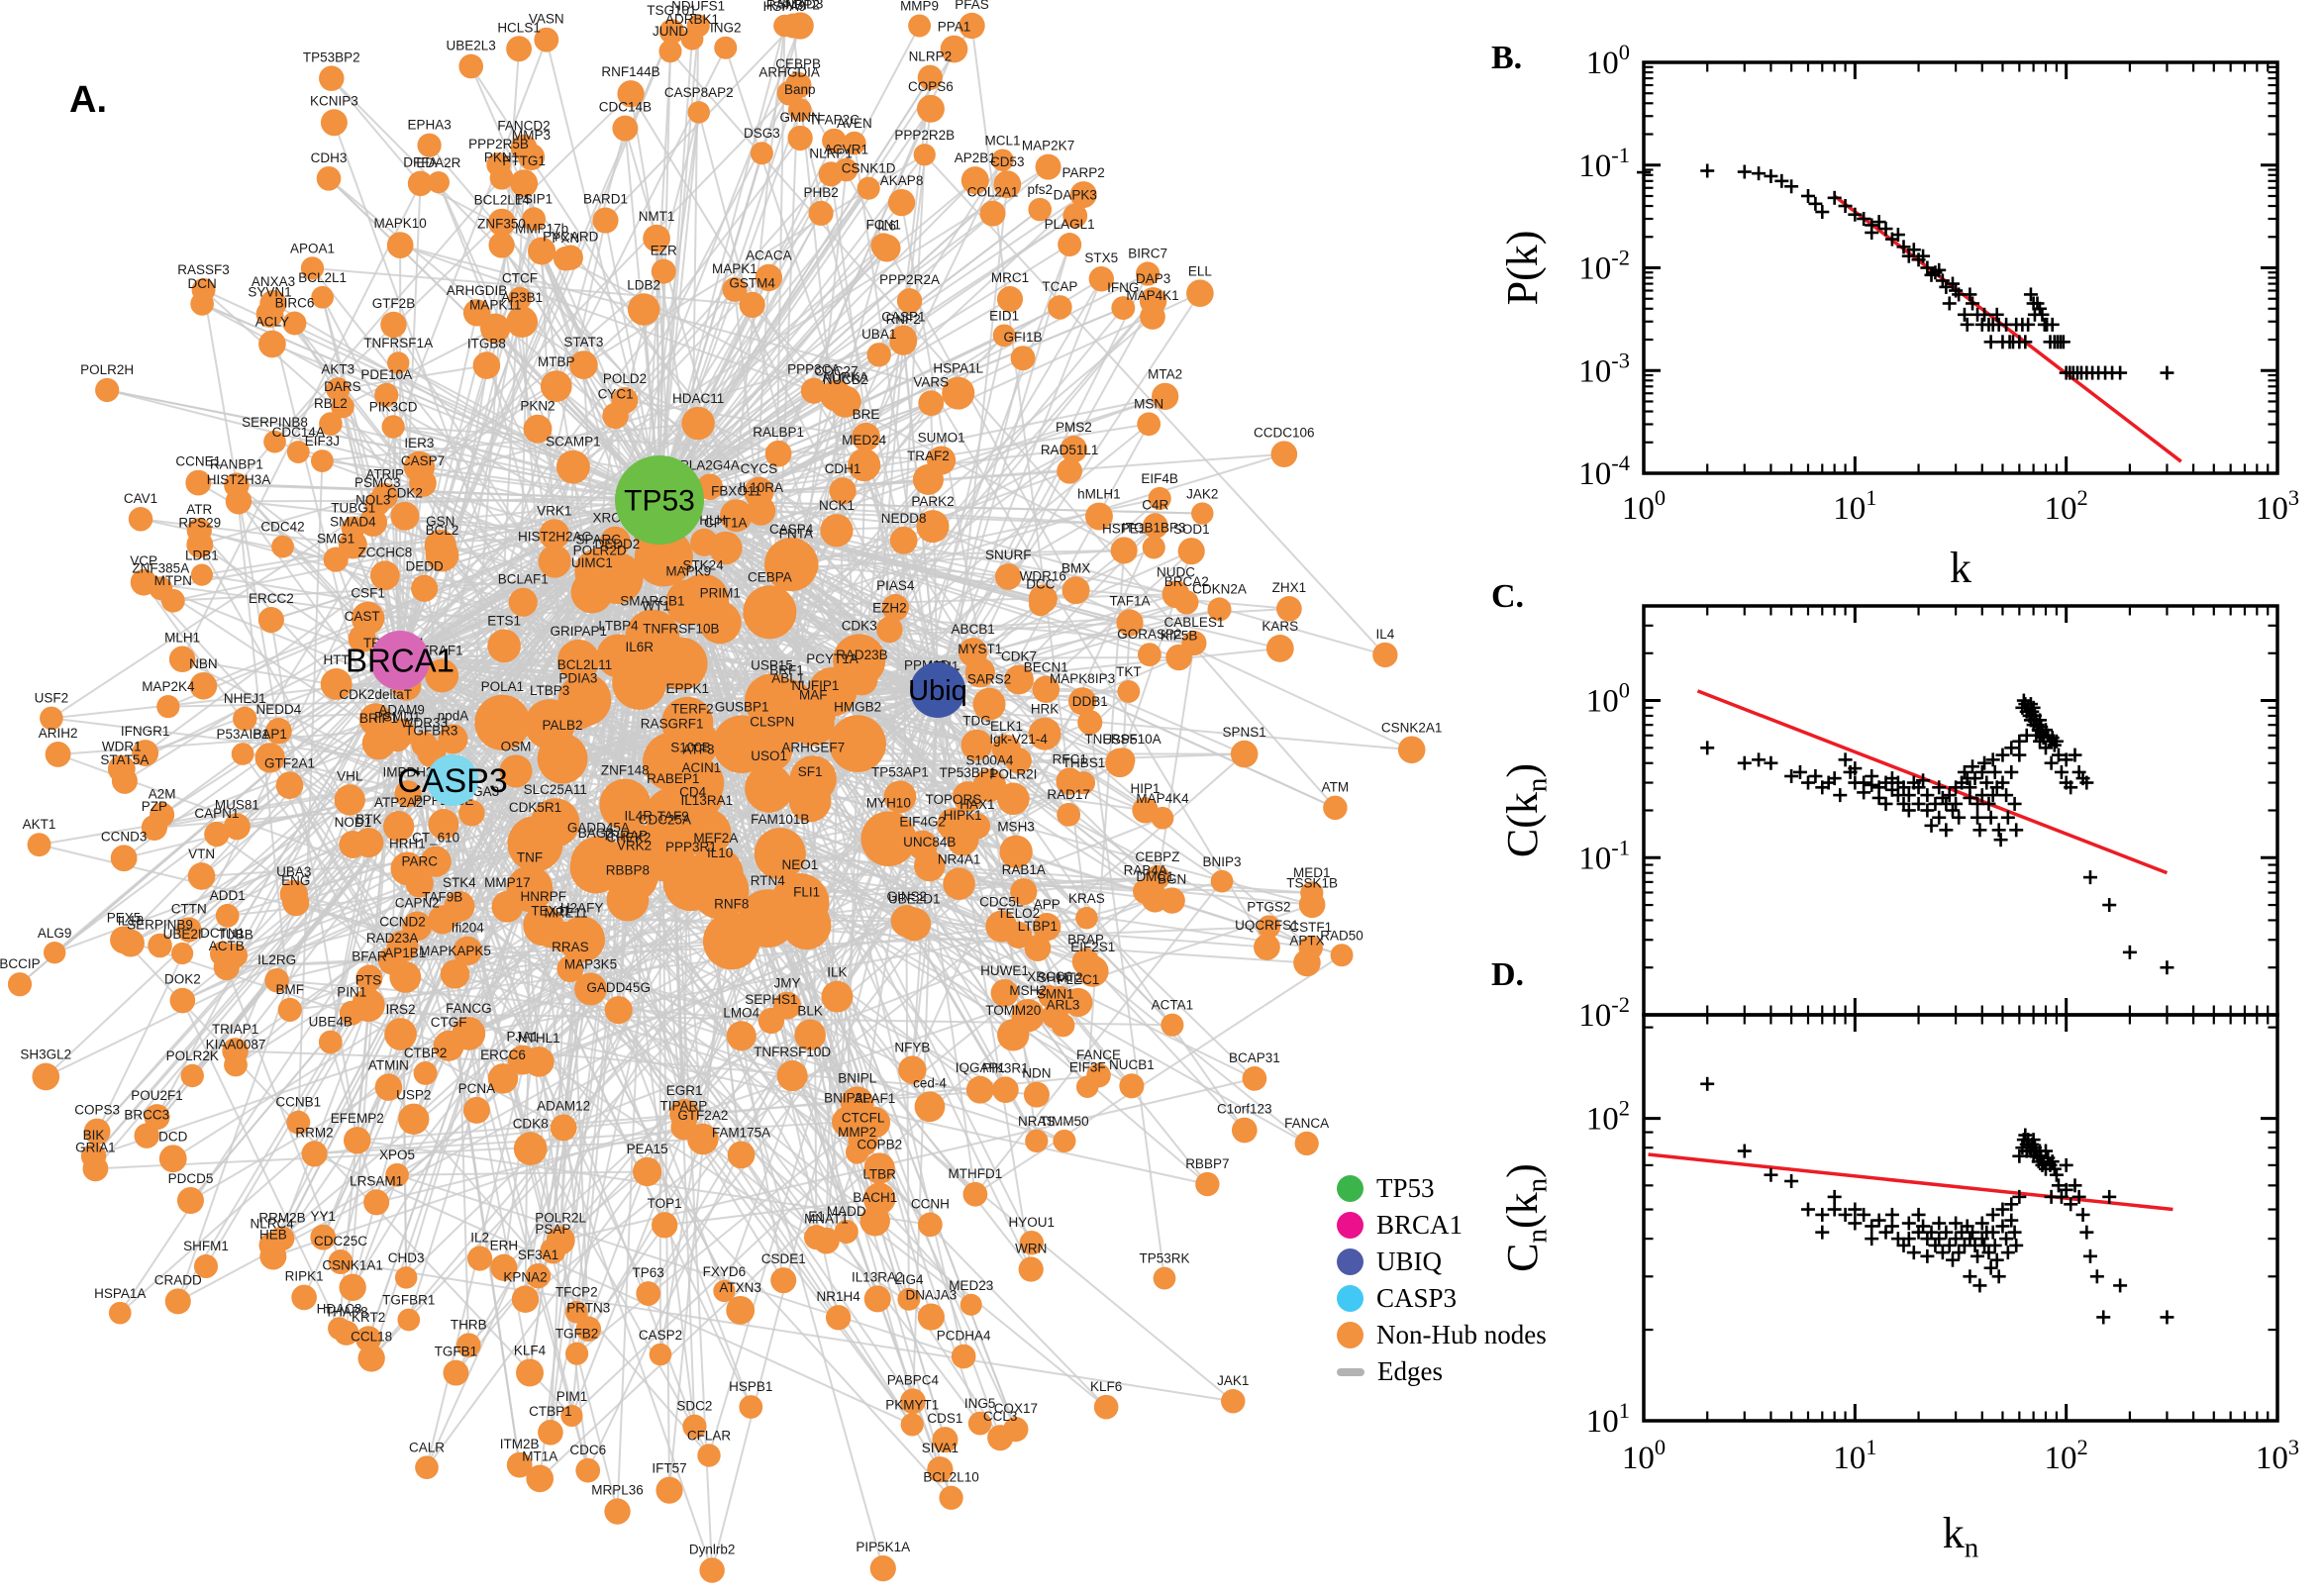 The width and height of the screenshot is (2323, 1596). Describe the element at coordinates (377, 482) in the screenshot. I see `network-node-label: PSMC3` at that location.